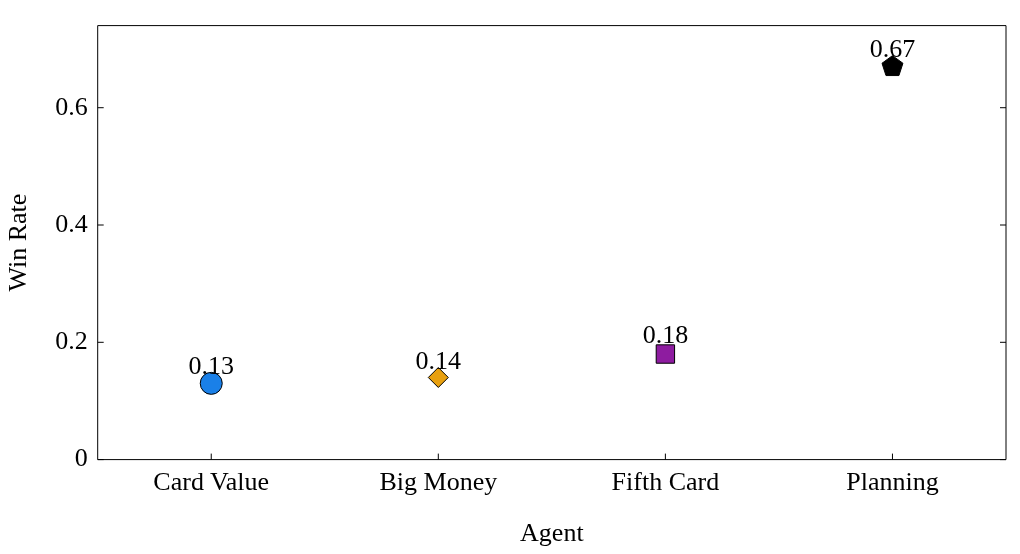 The image size is (1020, 554). Describe the element at coordinates (665, 482) in the screenshot. I see `x-tick-label: Fifth Card` at that location.